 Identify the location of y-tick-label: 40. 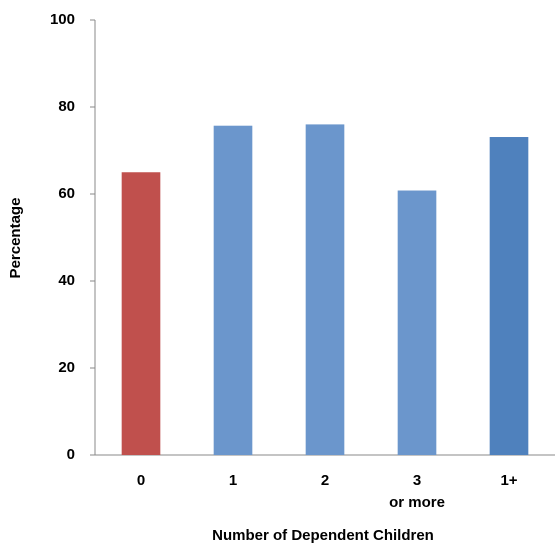
(66, 280).